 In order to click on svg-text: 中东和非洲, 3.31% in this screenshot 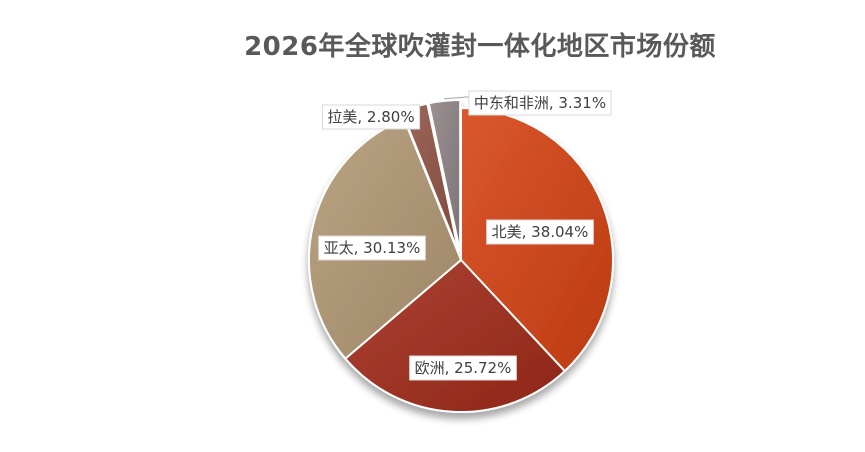, I will do `click(540, 103)`.